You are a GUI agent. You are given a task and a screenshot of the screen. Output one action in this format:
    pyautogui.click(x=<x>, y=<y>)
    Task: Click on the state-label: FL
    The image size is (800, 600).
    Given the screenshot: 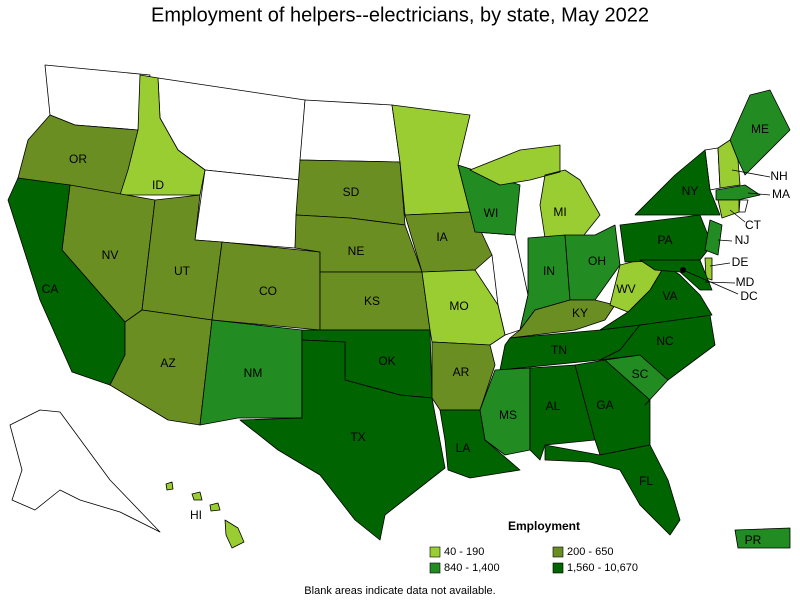 What is the action you would take?
    pyautogui.click(x=646, y=481)
    